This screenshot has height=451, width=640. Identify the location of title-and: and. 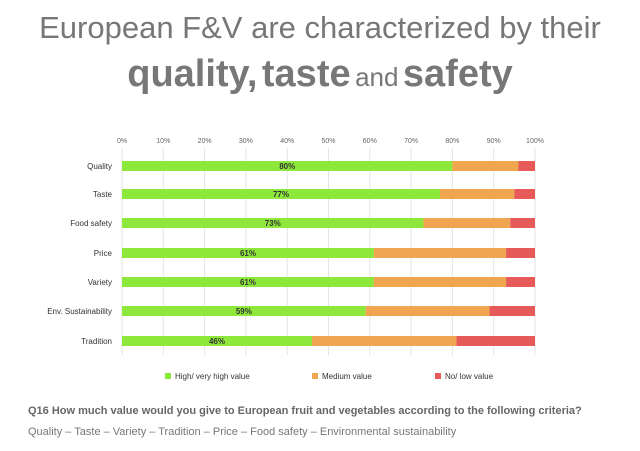
(377, 77).